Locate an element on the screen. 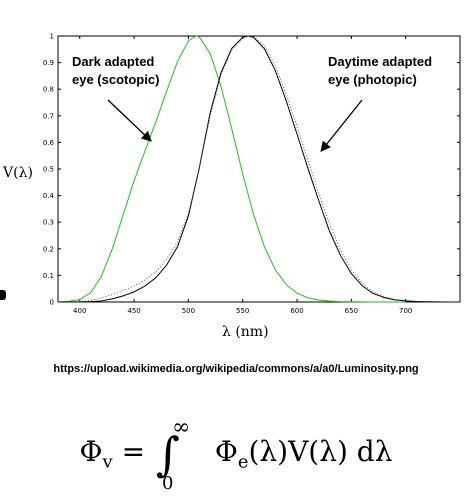 The width and height of the screenshot is (472, 503). y-tick-label: 0.6 is located at coordinates (49, 143).